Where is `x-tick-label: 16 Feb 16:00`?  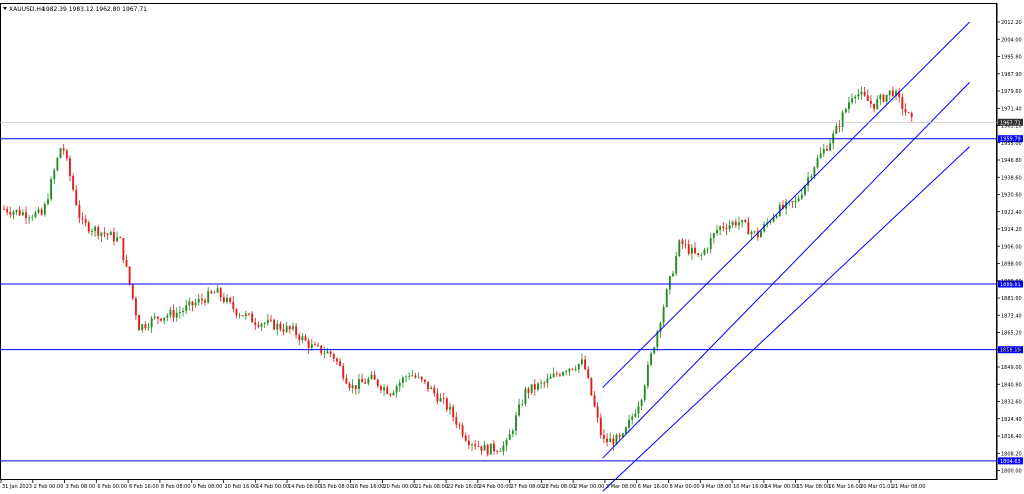
x-tick-label: 16 Feb 16:00 is located at coordinates (368, 487).